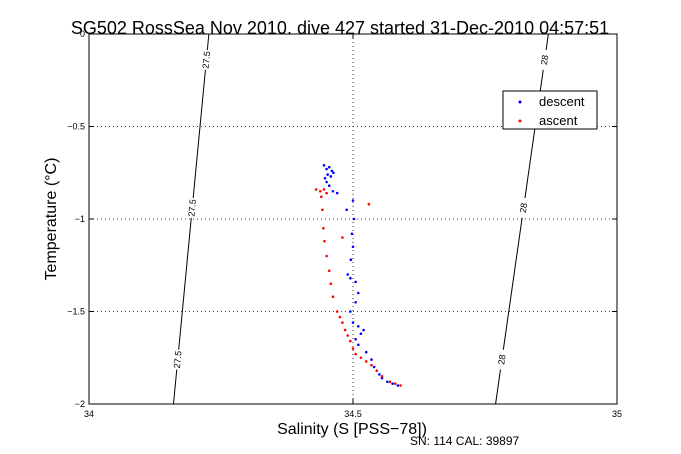  What do you see at coordinates (89, 414) in the screenshot?
I see `x-tick-label: 34` at bounding box center [89, 414].